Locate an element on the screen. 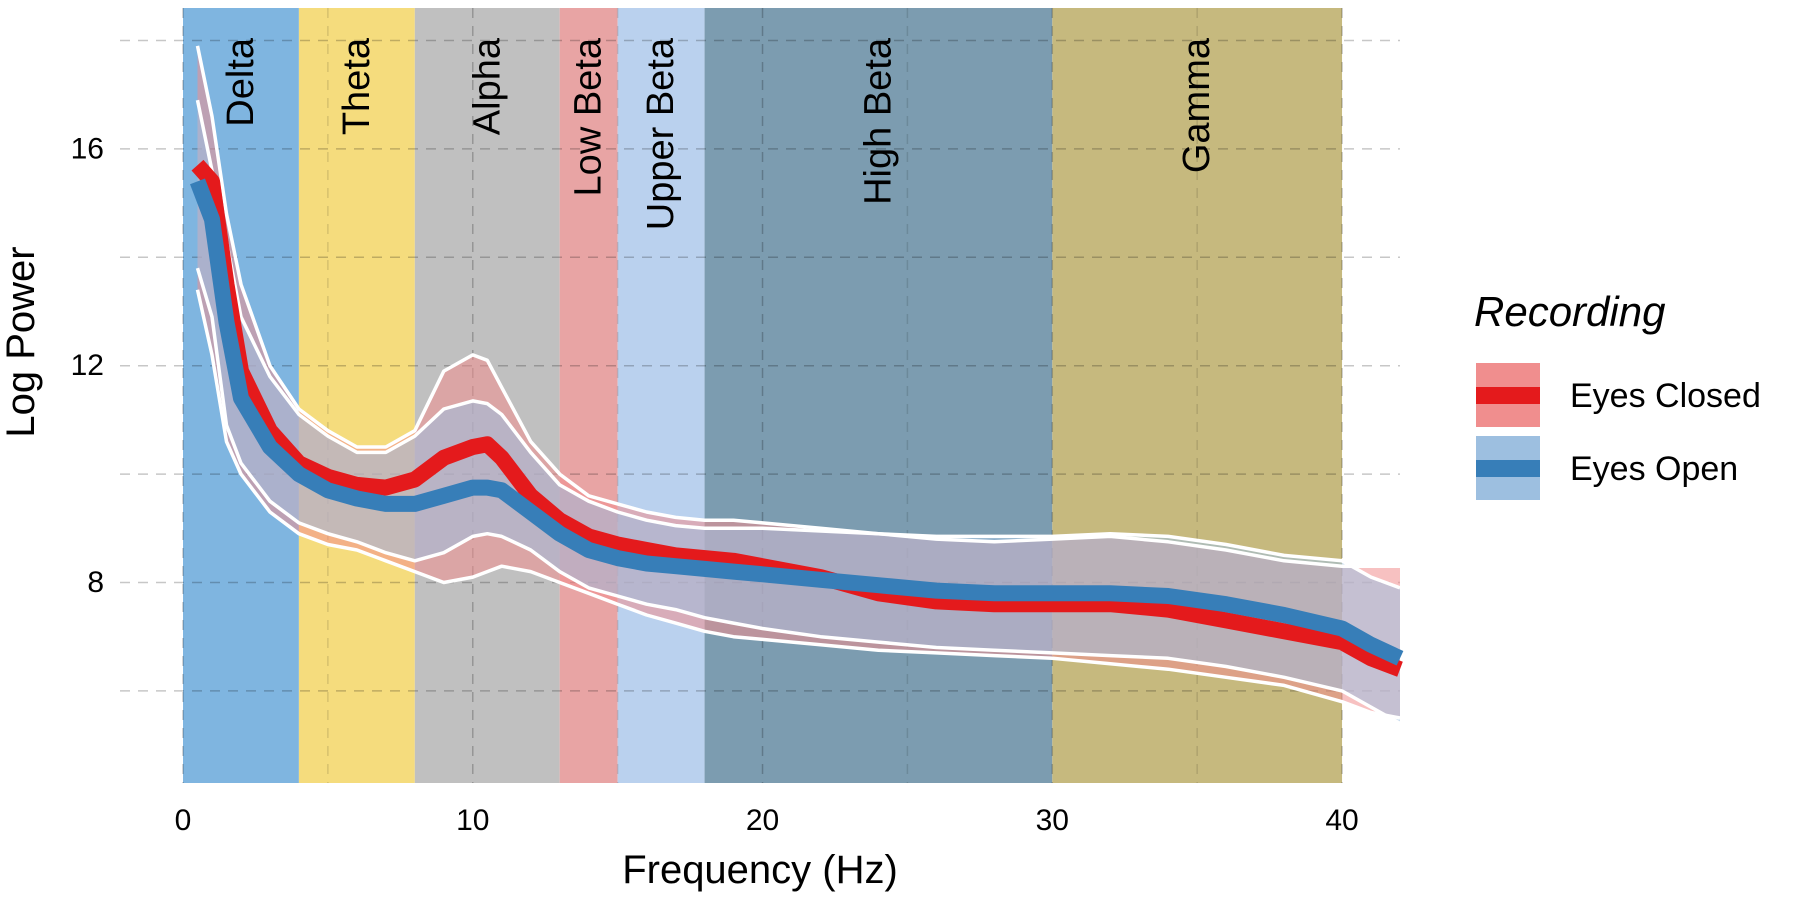  y-axis-title: Log Power is located at coordinates (21, 341).